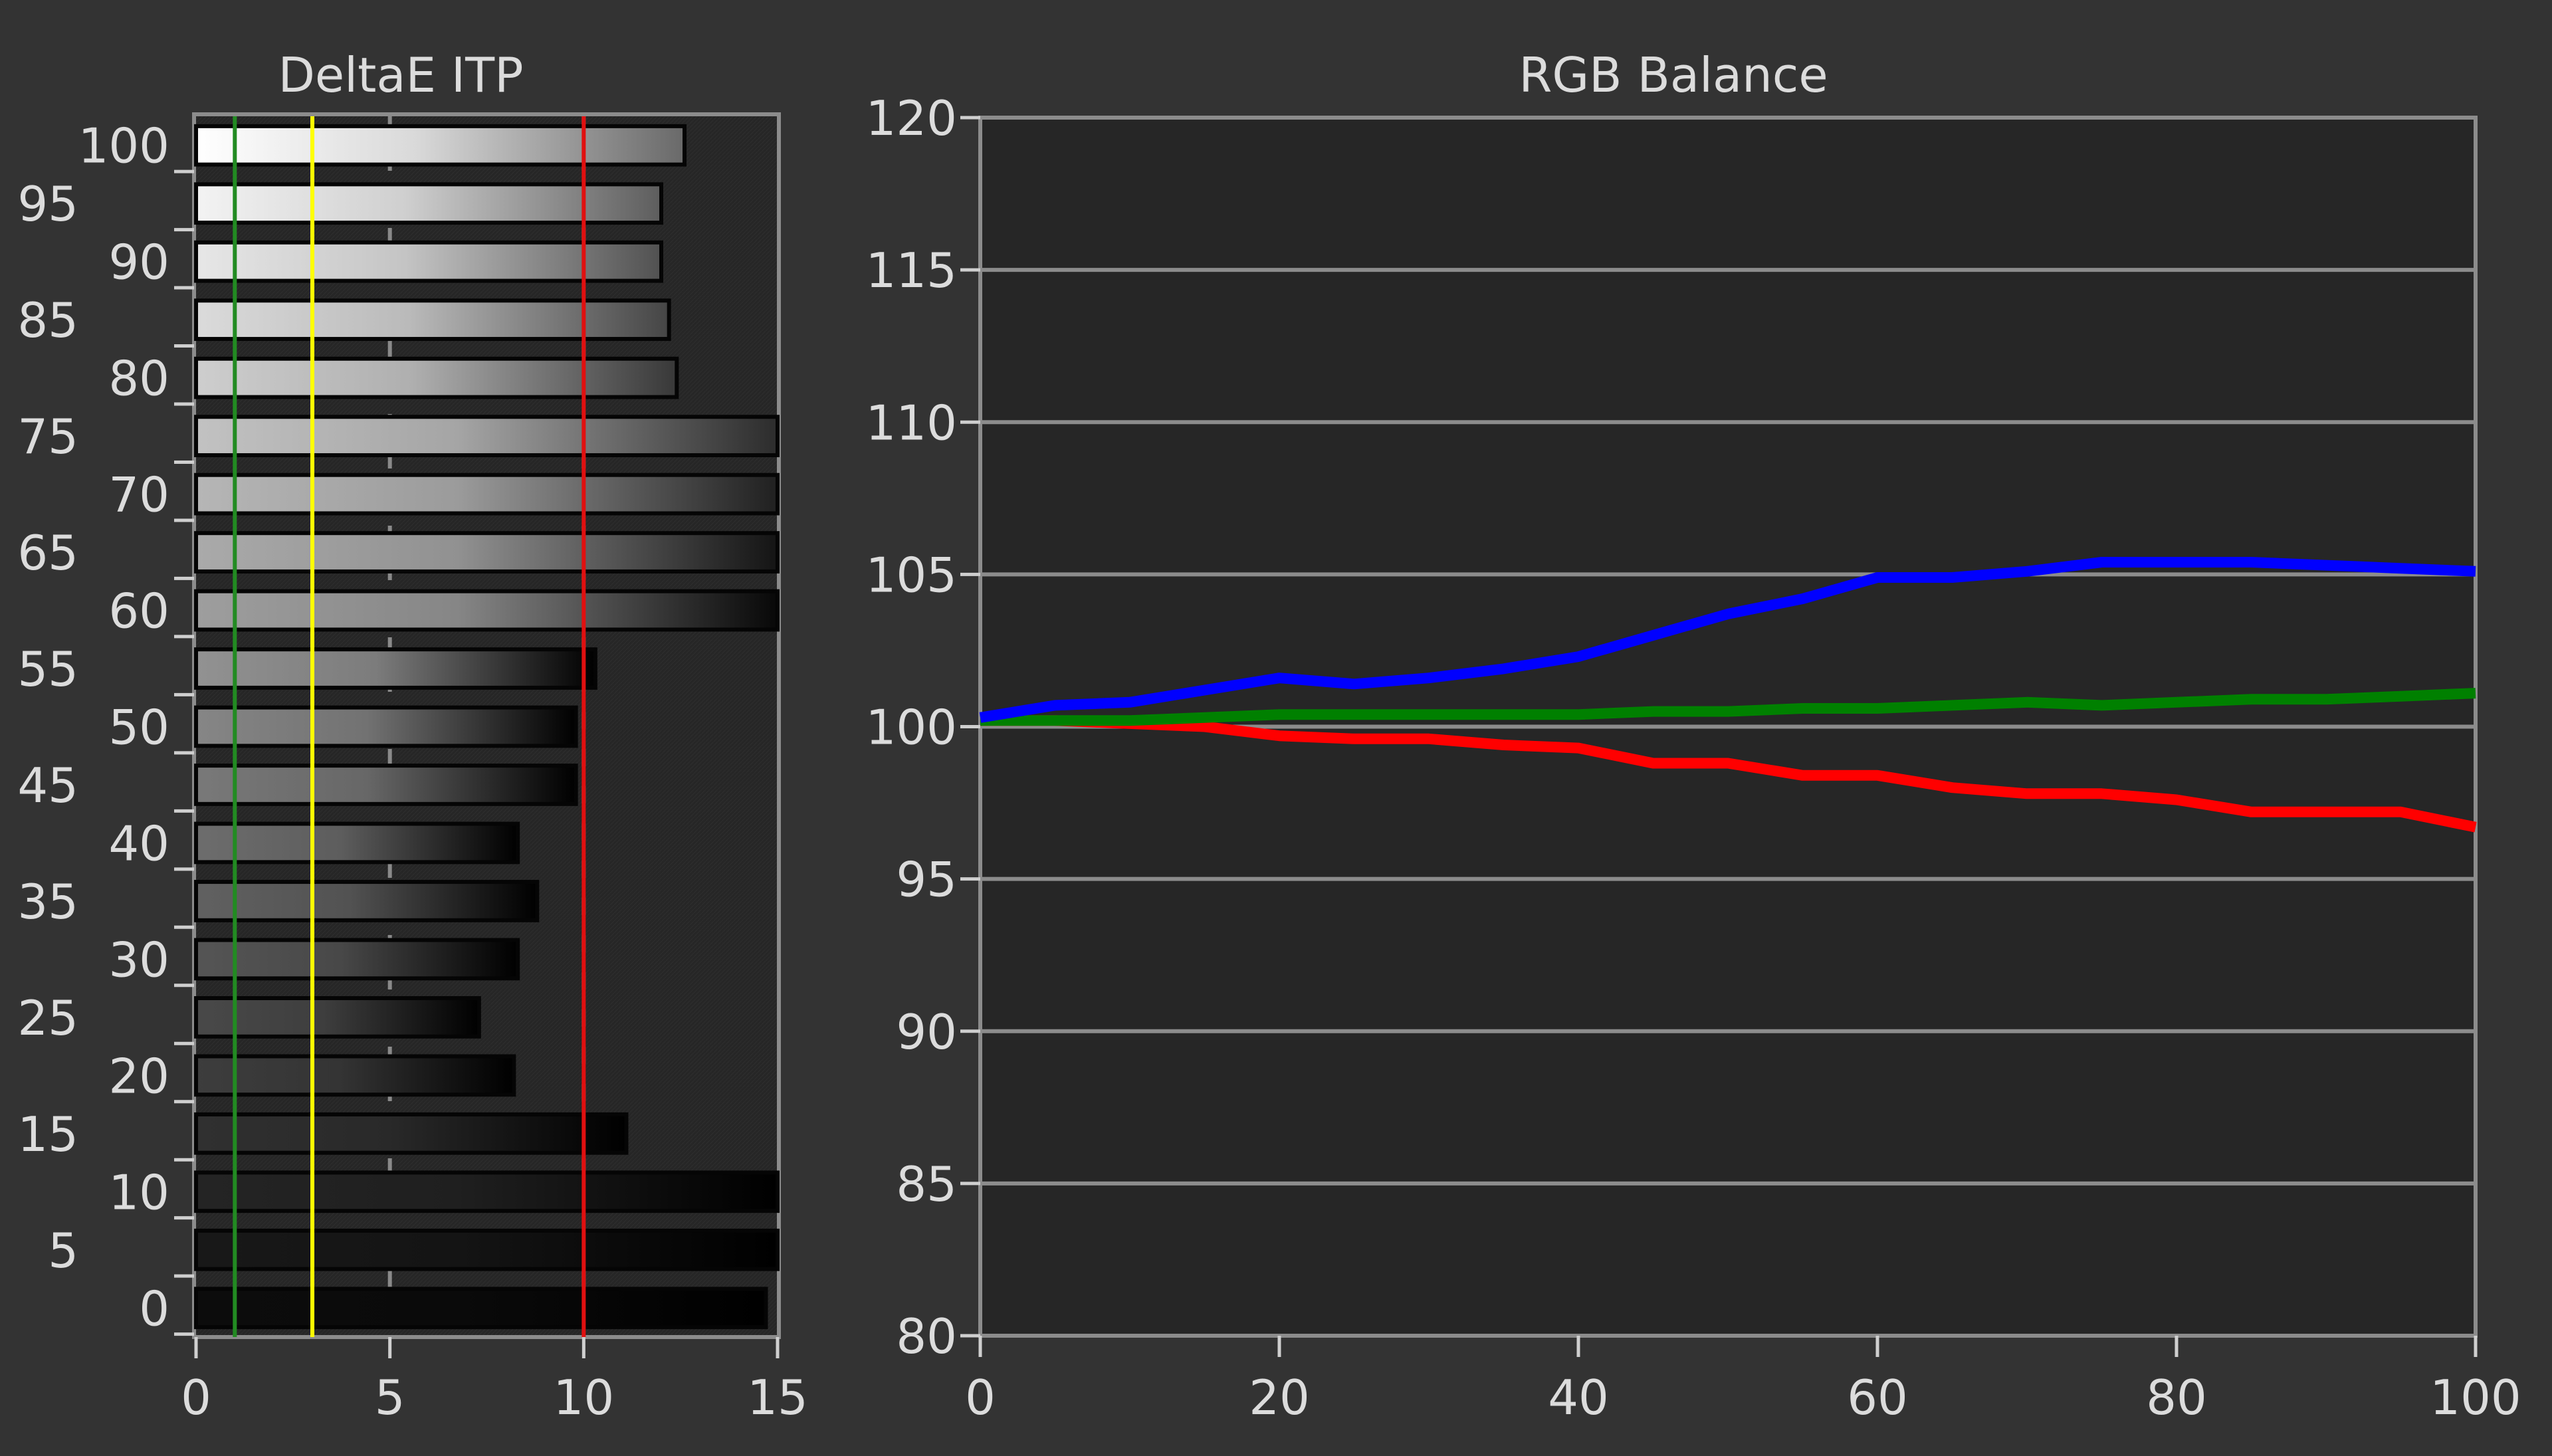 The height and width of the screenshot is (1456, 2552). I want to click on deltae-y-tick-label: 55, so click(47, 669).